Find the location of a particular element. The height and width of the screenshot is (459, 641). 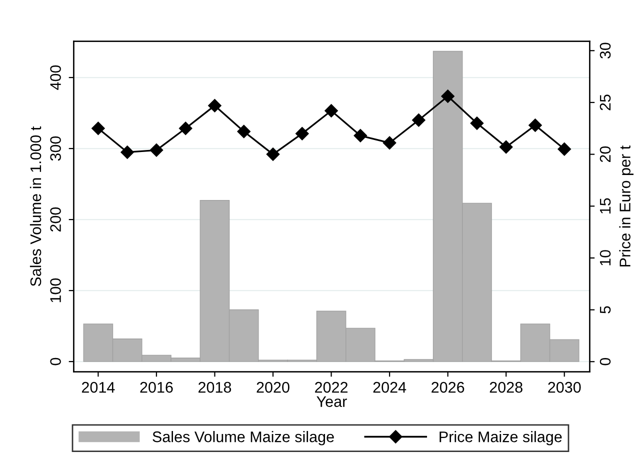

y-axis-title: Sales Volume in 1.000 t is located at coordinates (36, 206).